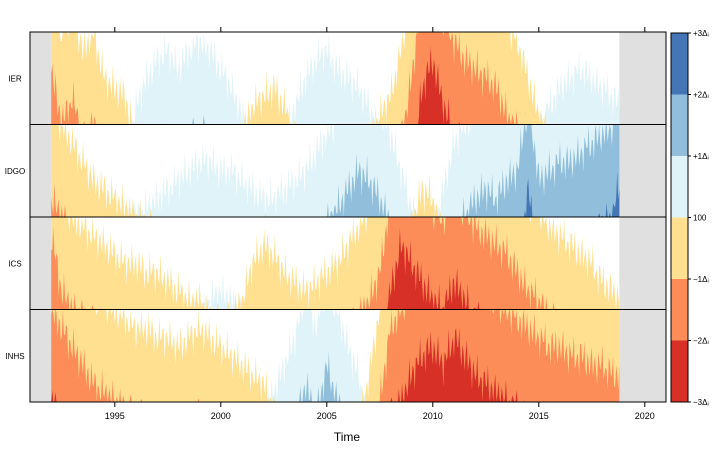 The height and width of the screenshot is (452, 720). What do you see at coordinates (15, 78) in the screenshot?
I see `series-label-ier: IER` at bounding box center [15, 78].